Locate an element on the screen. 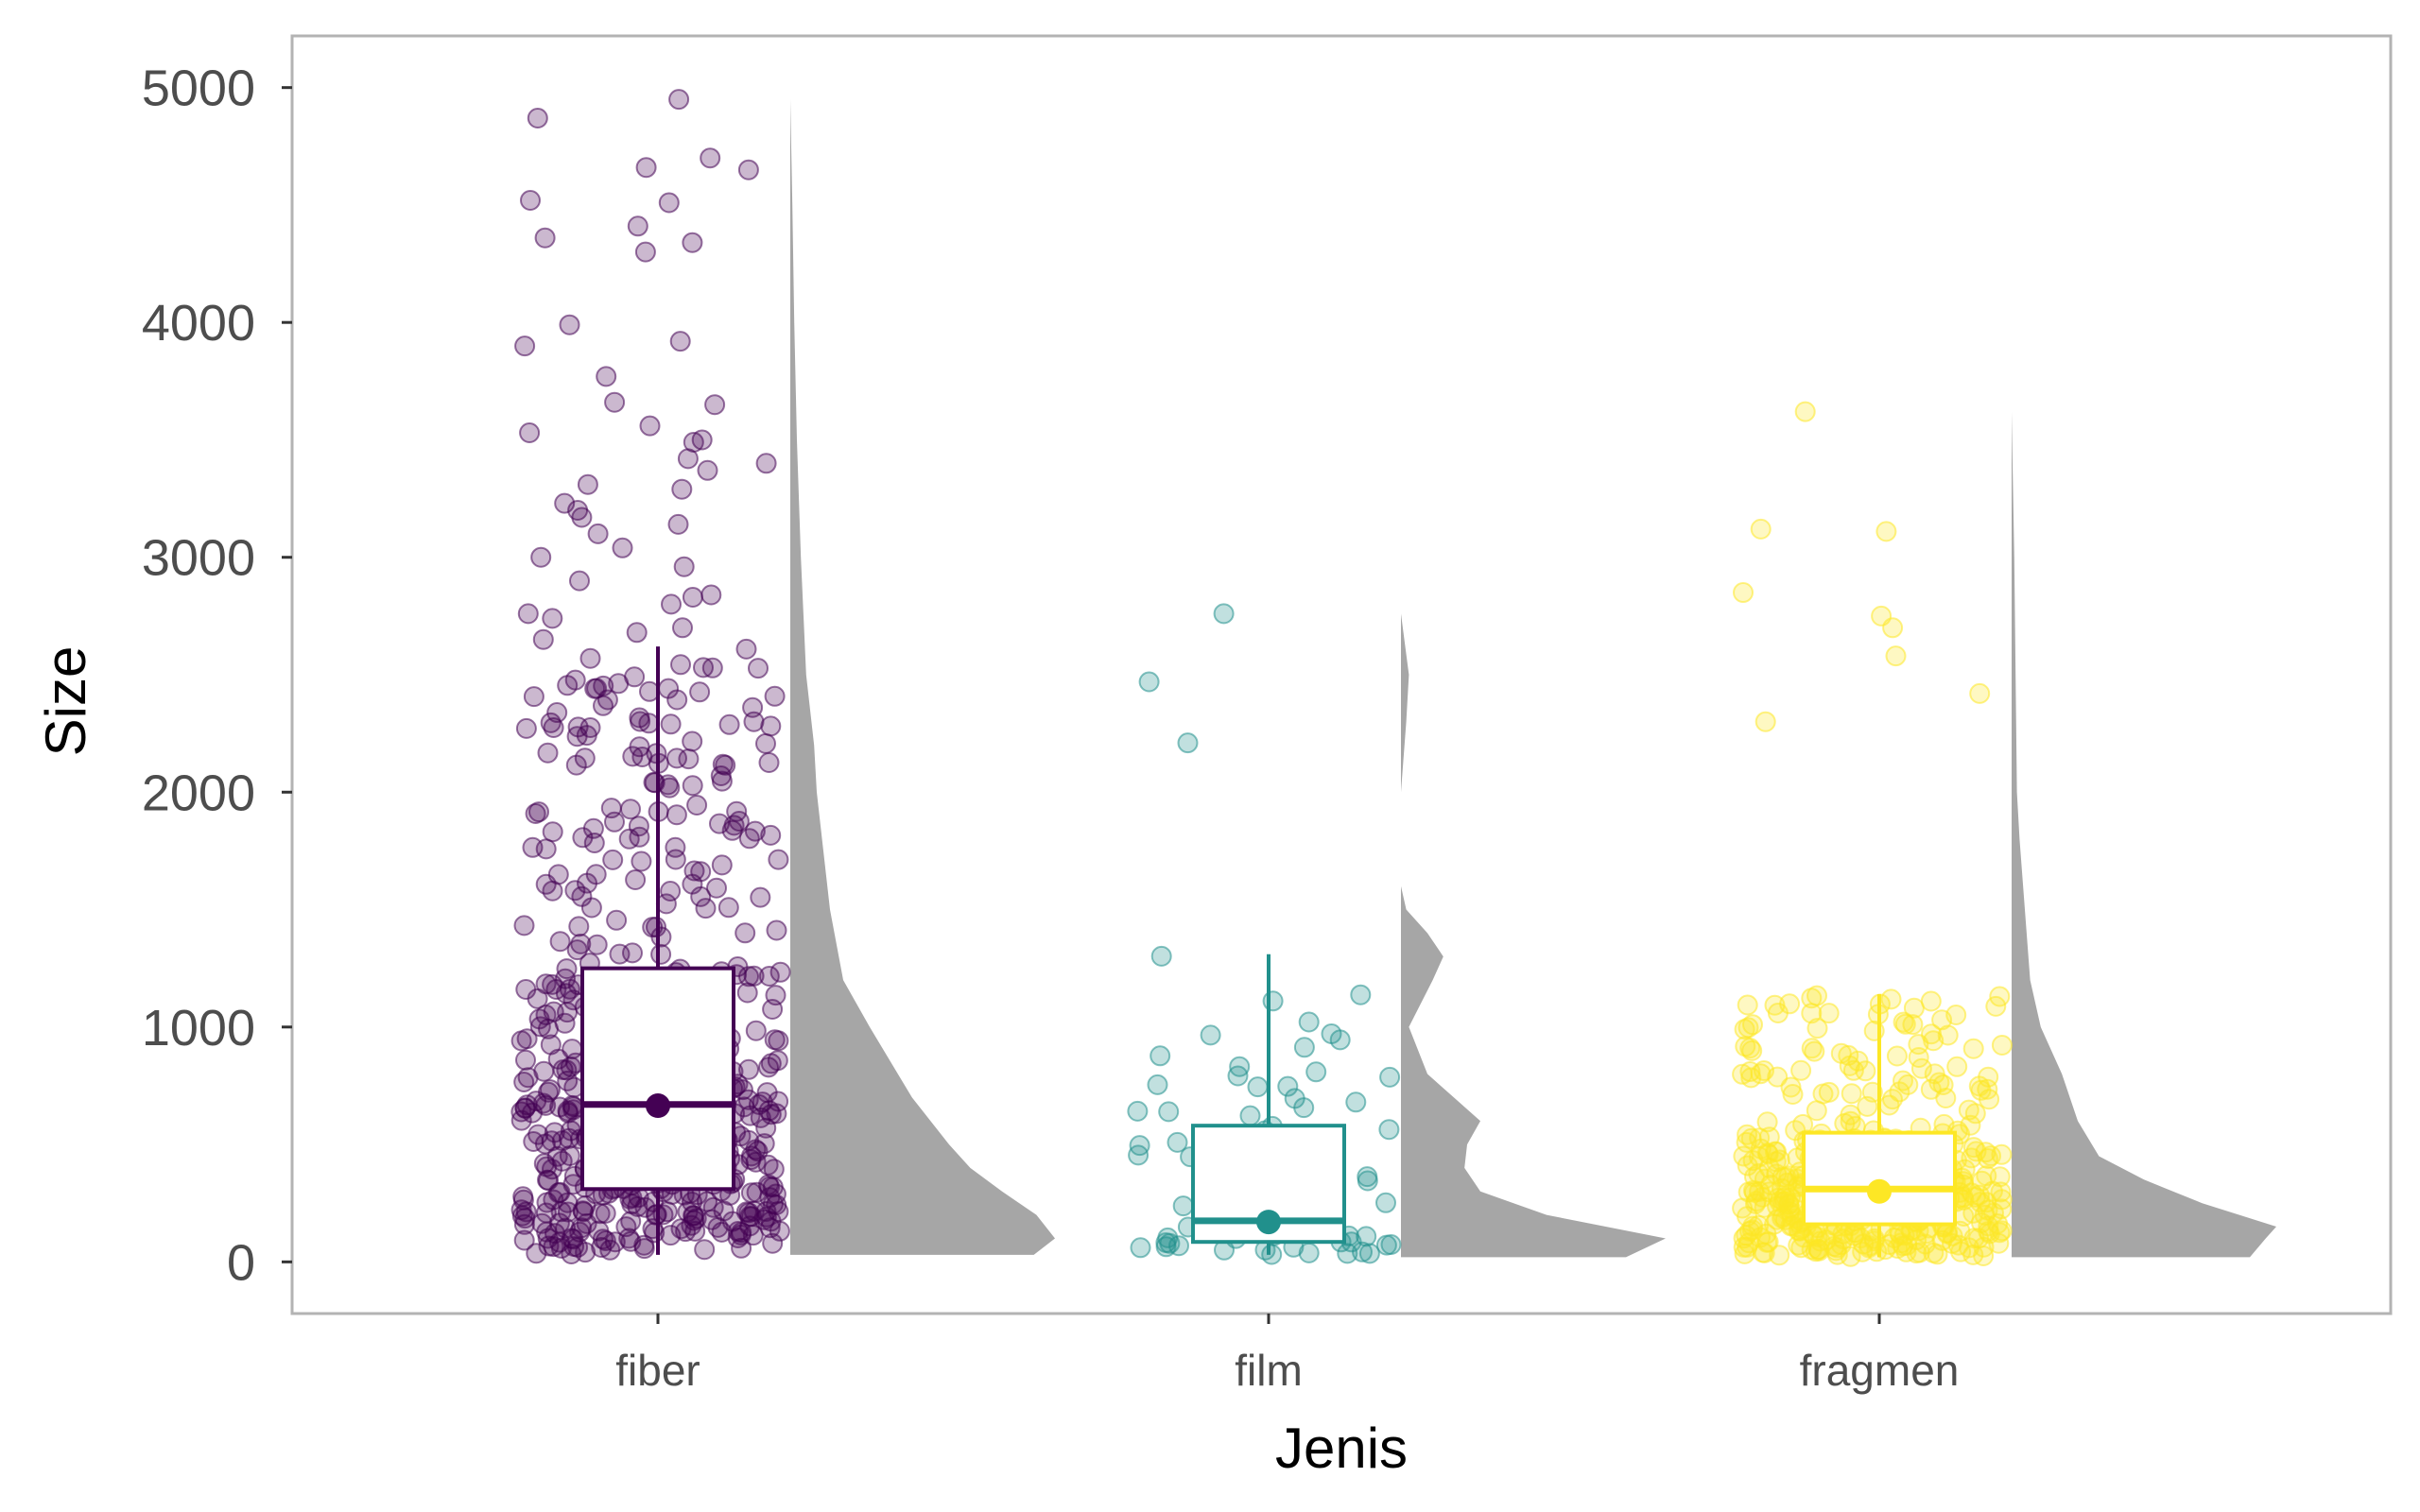  box-iqr is located at coordinates (1879, 1178).